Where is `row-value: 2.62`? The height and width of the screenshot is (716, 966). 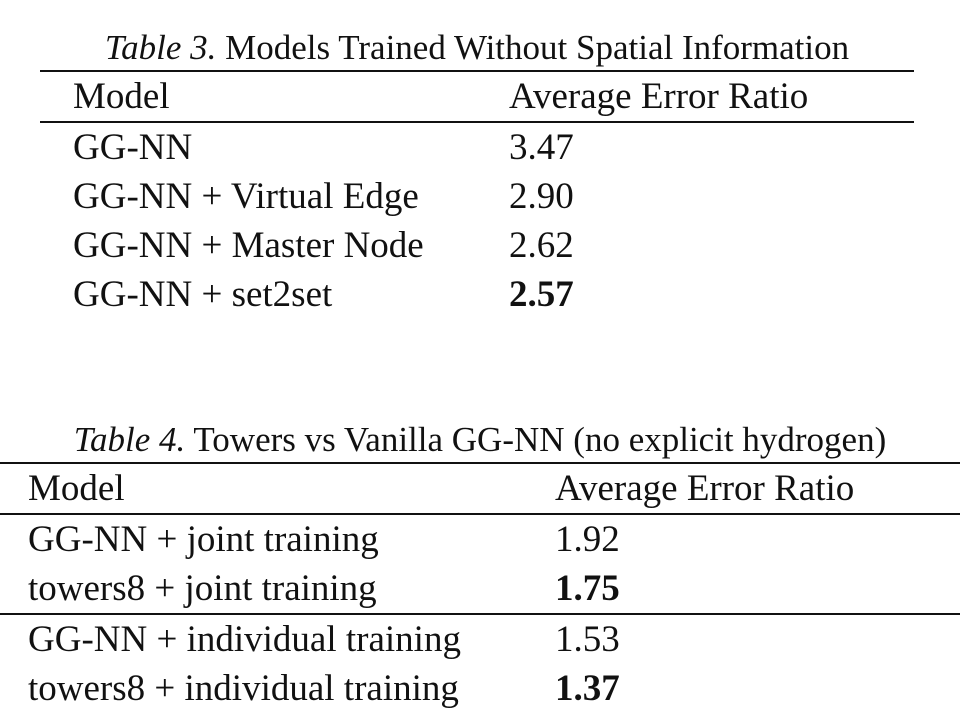
row-value: 2.62 is located at coordinates (541, 245).